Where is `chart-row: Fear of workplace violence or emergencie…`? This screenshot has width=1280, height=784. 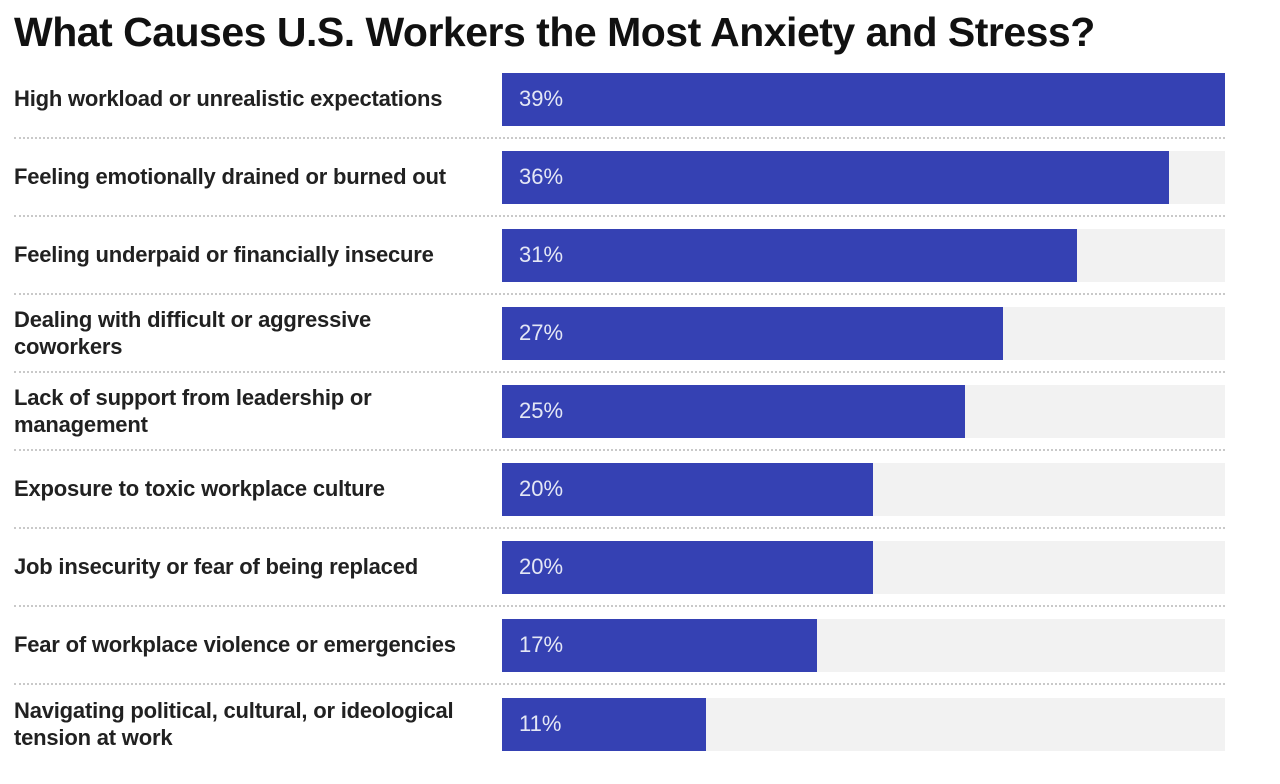 chart-row: Fear of workplace violence or emergencie… is located at coordinates (619, 646).